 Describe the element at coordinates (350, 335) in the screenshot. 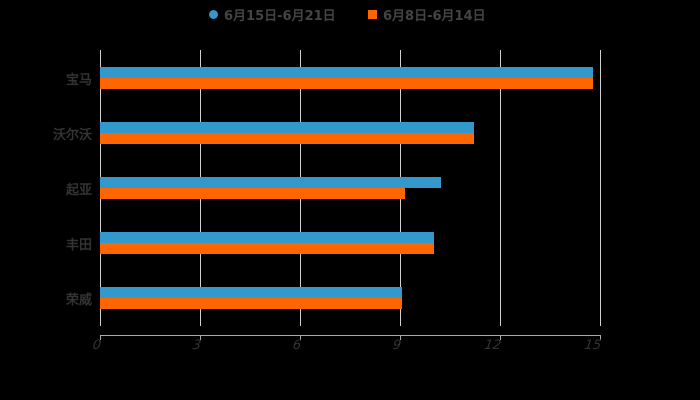

I see `x-axis-line` at that location.